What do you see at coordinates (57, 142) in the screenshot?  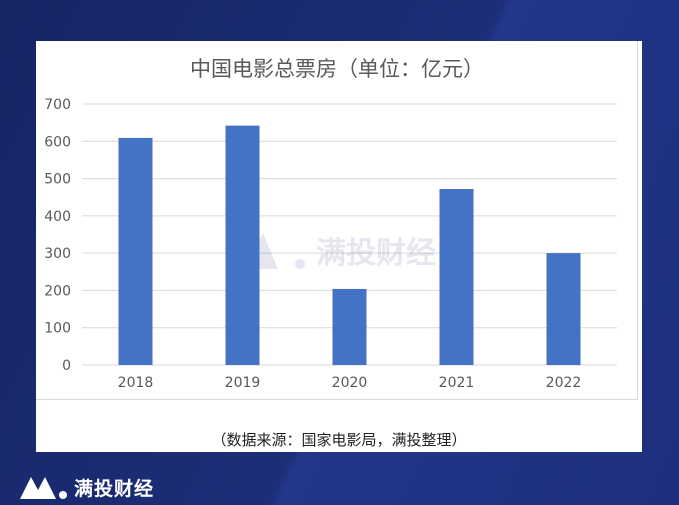 I see `y-tick-label: 600` at bounding box center [57, 142].